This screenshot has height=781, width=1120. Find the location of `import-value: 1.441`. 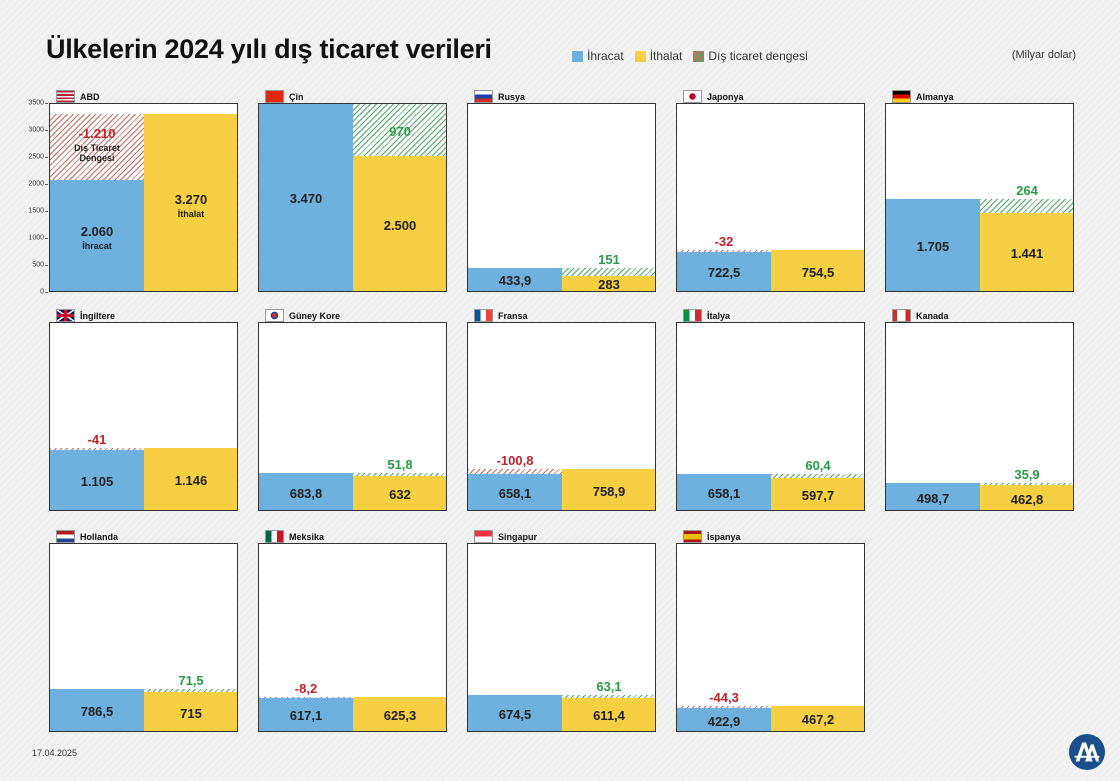

import-value: 1.441 is located at coordinates (1026, 254).